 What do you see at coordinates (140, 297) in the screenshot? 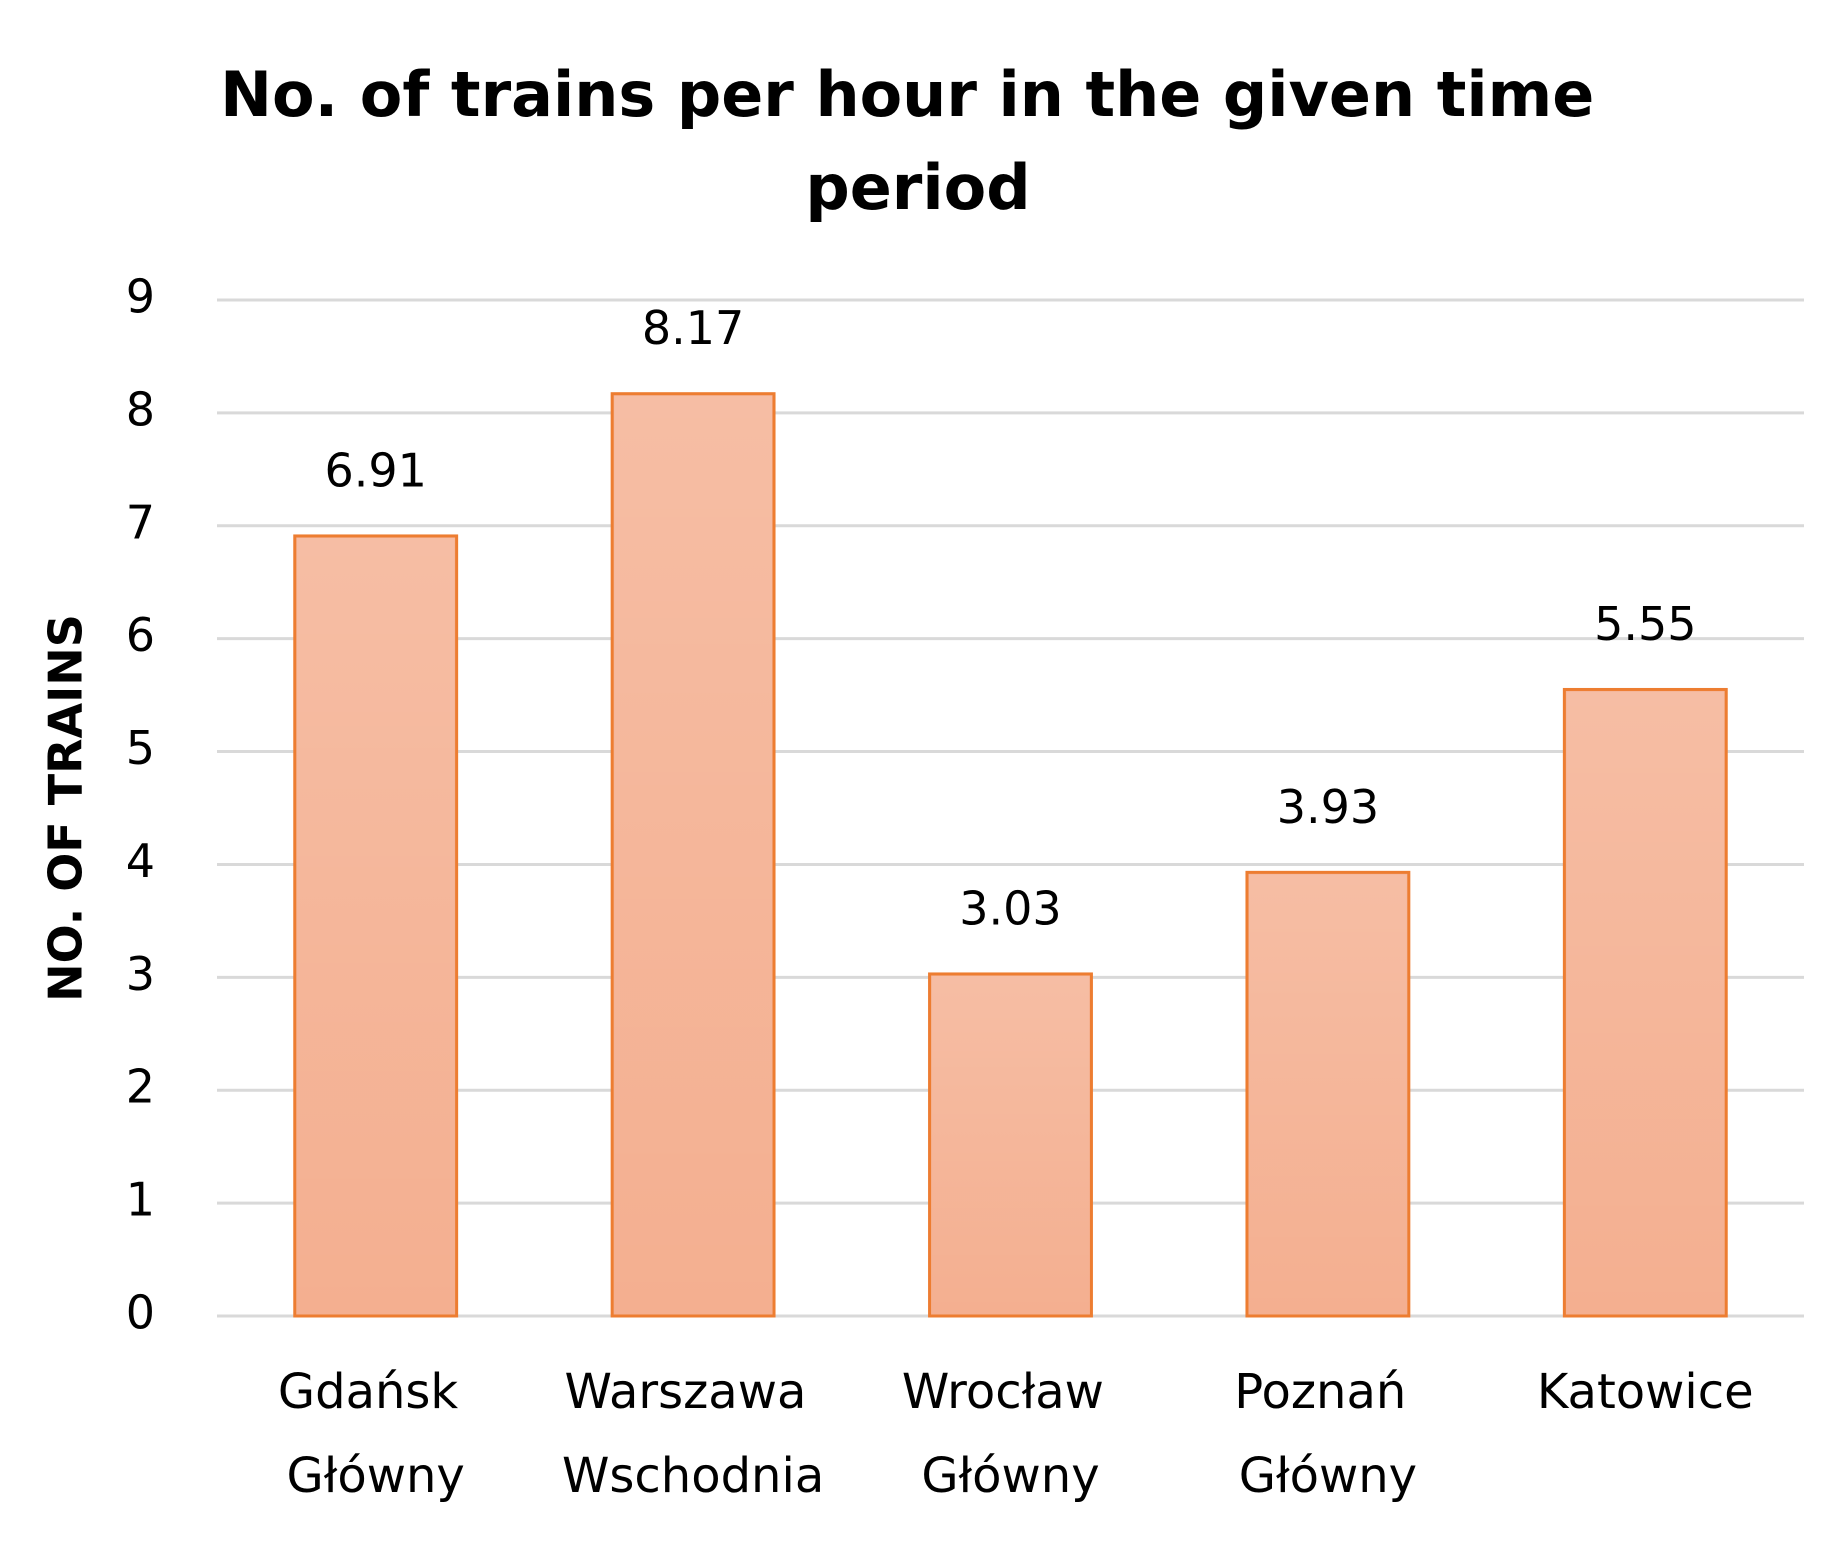
I see `y-tick-label: 9` at bounding box center [140, 297].